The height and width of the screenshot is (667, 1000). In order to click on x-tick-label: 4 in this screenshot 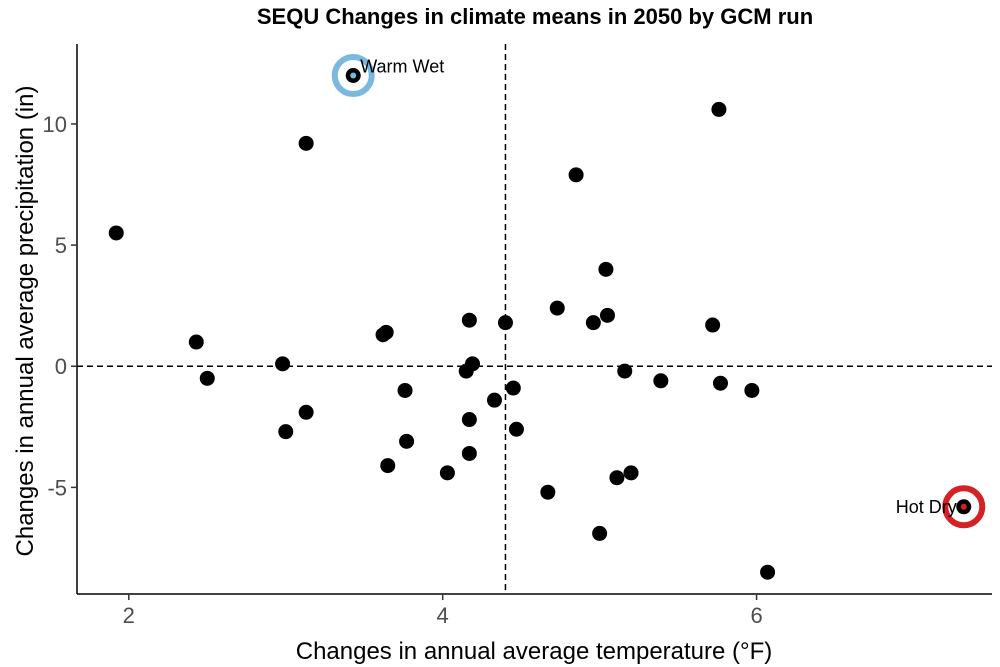, I will do `click(443, 615)`.